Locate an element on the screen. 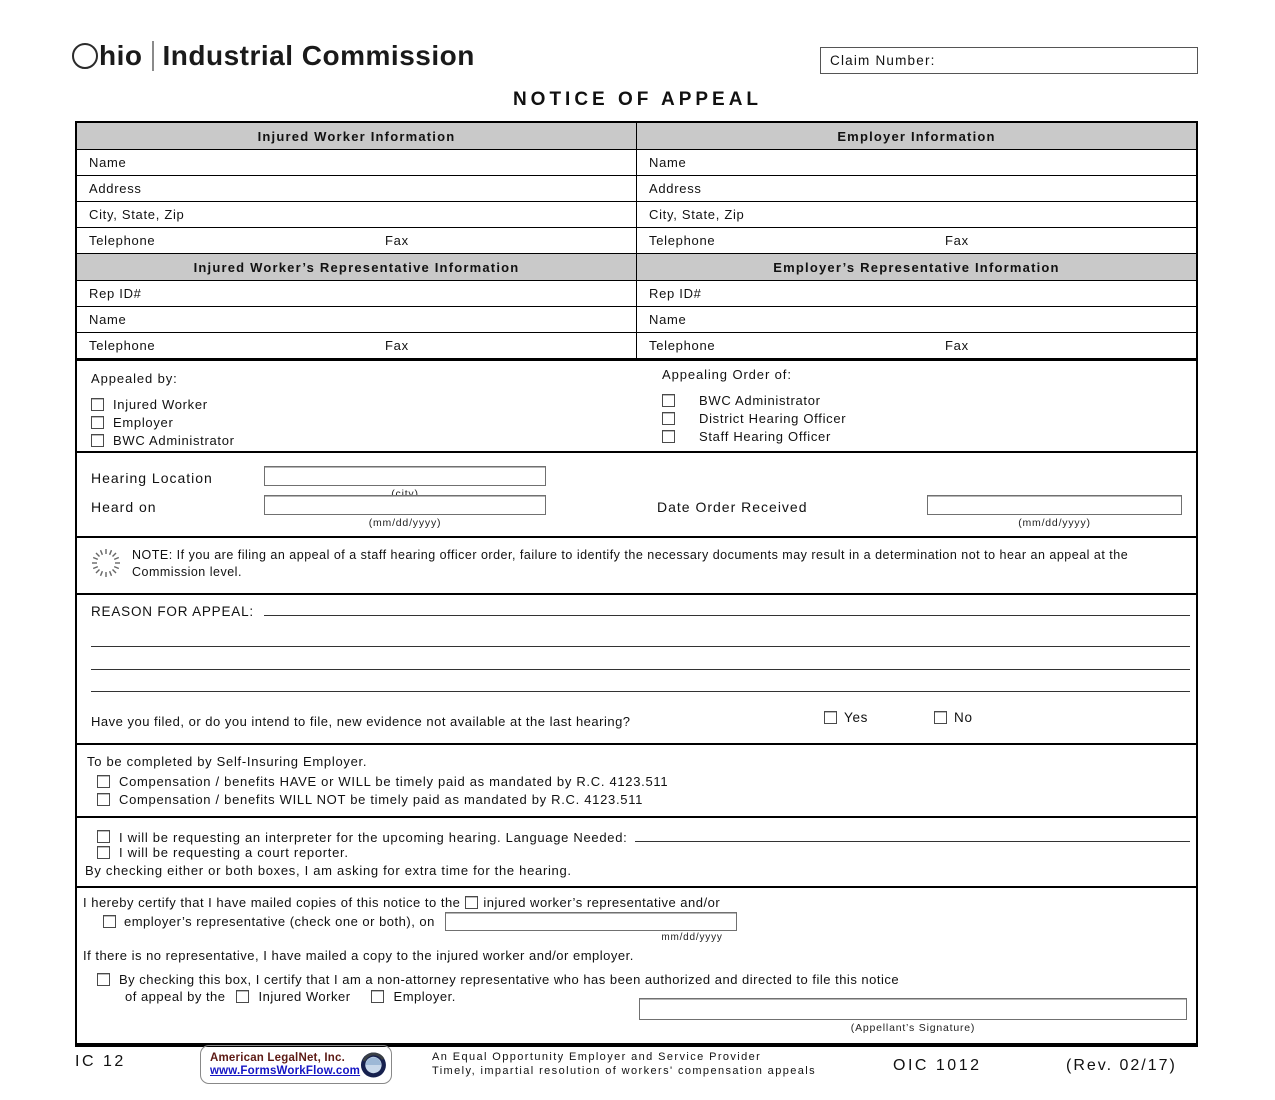 This screenshot has height=1100, width=1275. injured-worker-info-header: Injured Worker Information is located at coordinates (357, 136).